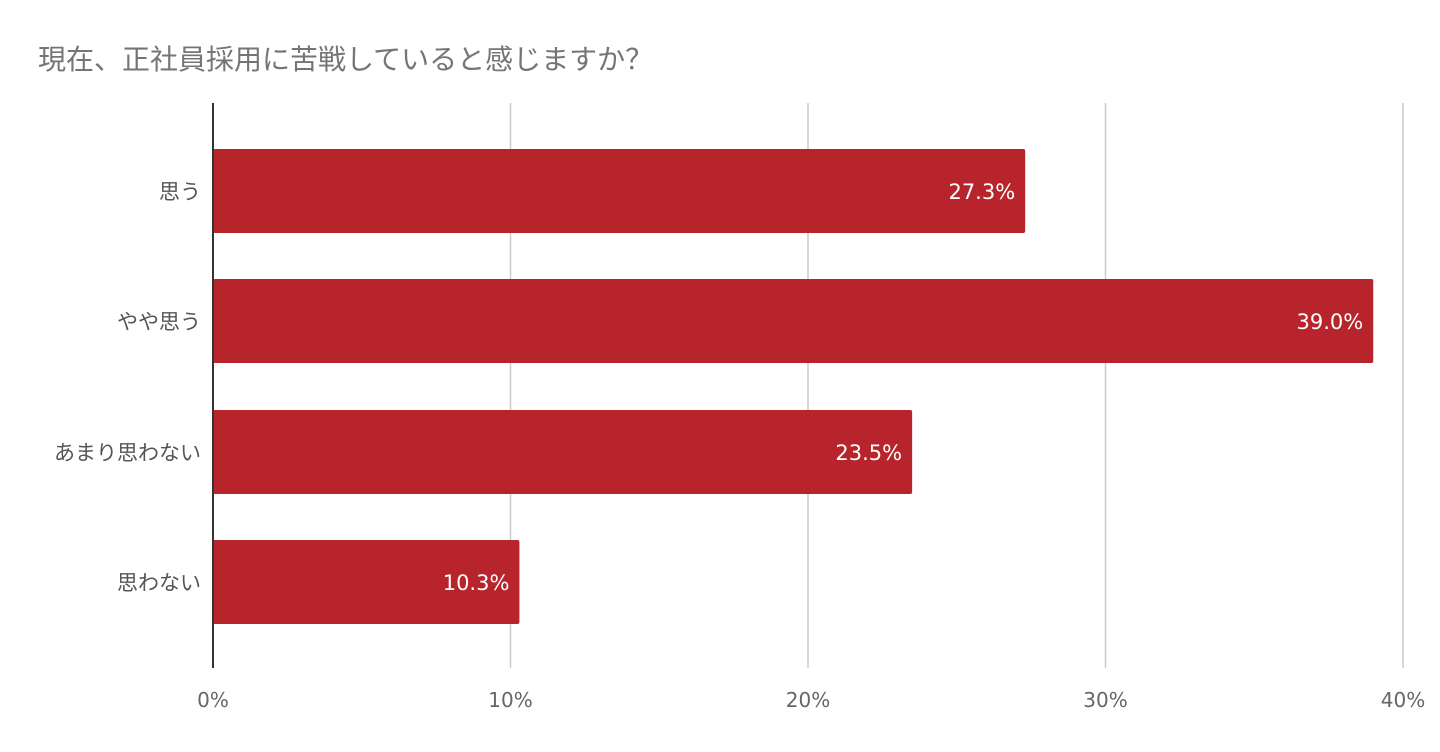 This screenshot has width=1440, height=752. Describe the element at coordinates (180, 192) in the screenshot. I see `category-label: 思う` at that location.